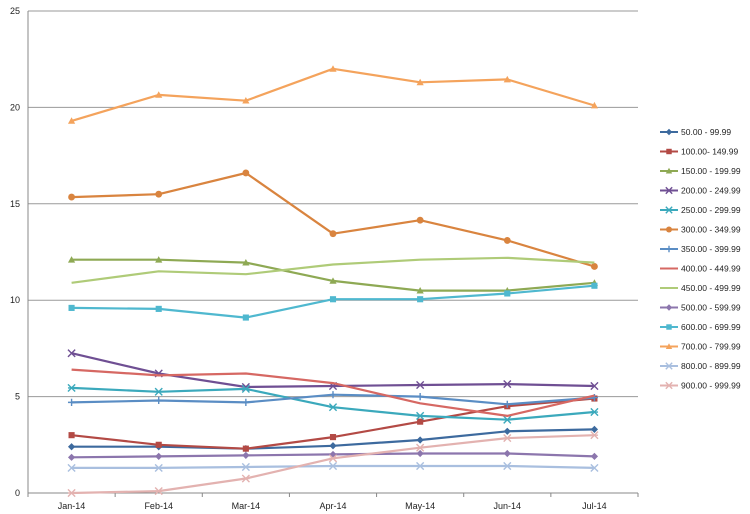  What do you see at coordinates (709, 152) in the screenshot?
I see `legend-label: 100.00- 149.99` at bounding box center [709, 152].